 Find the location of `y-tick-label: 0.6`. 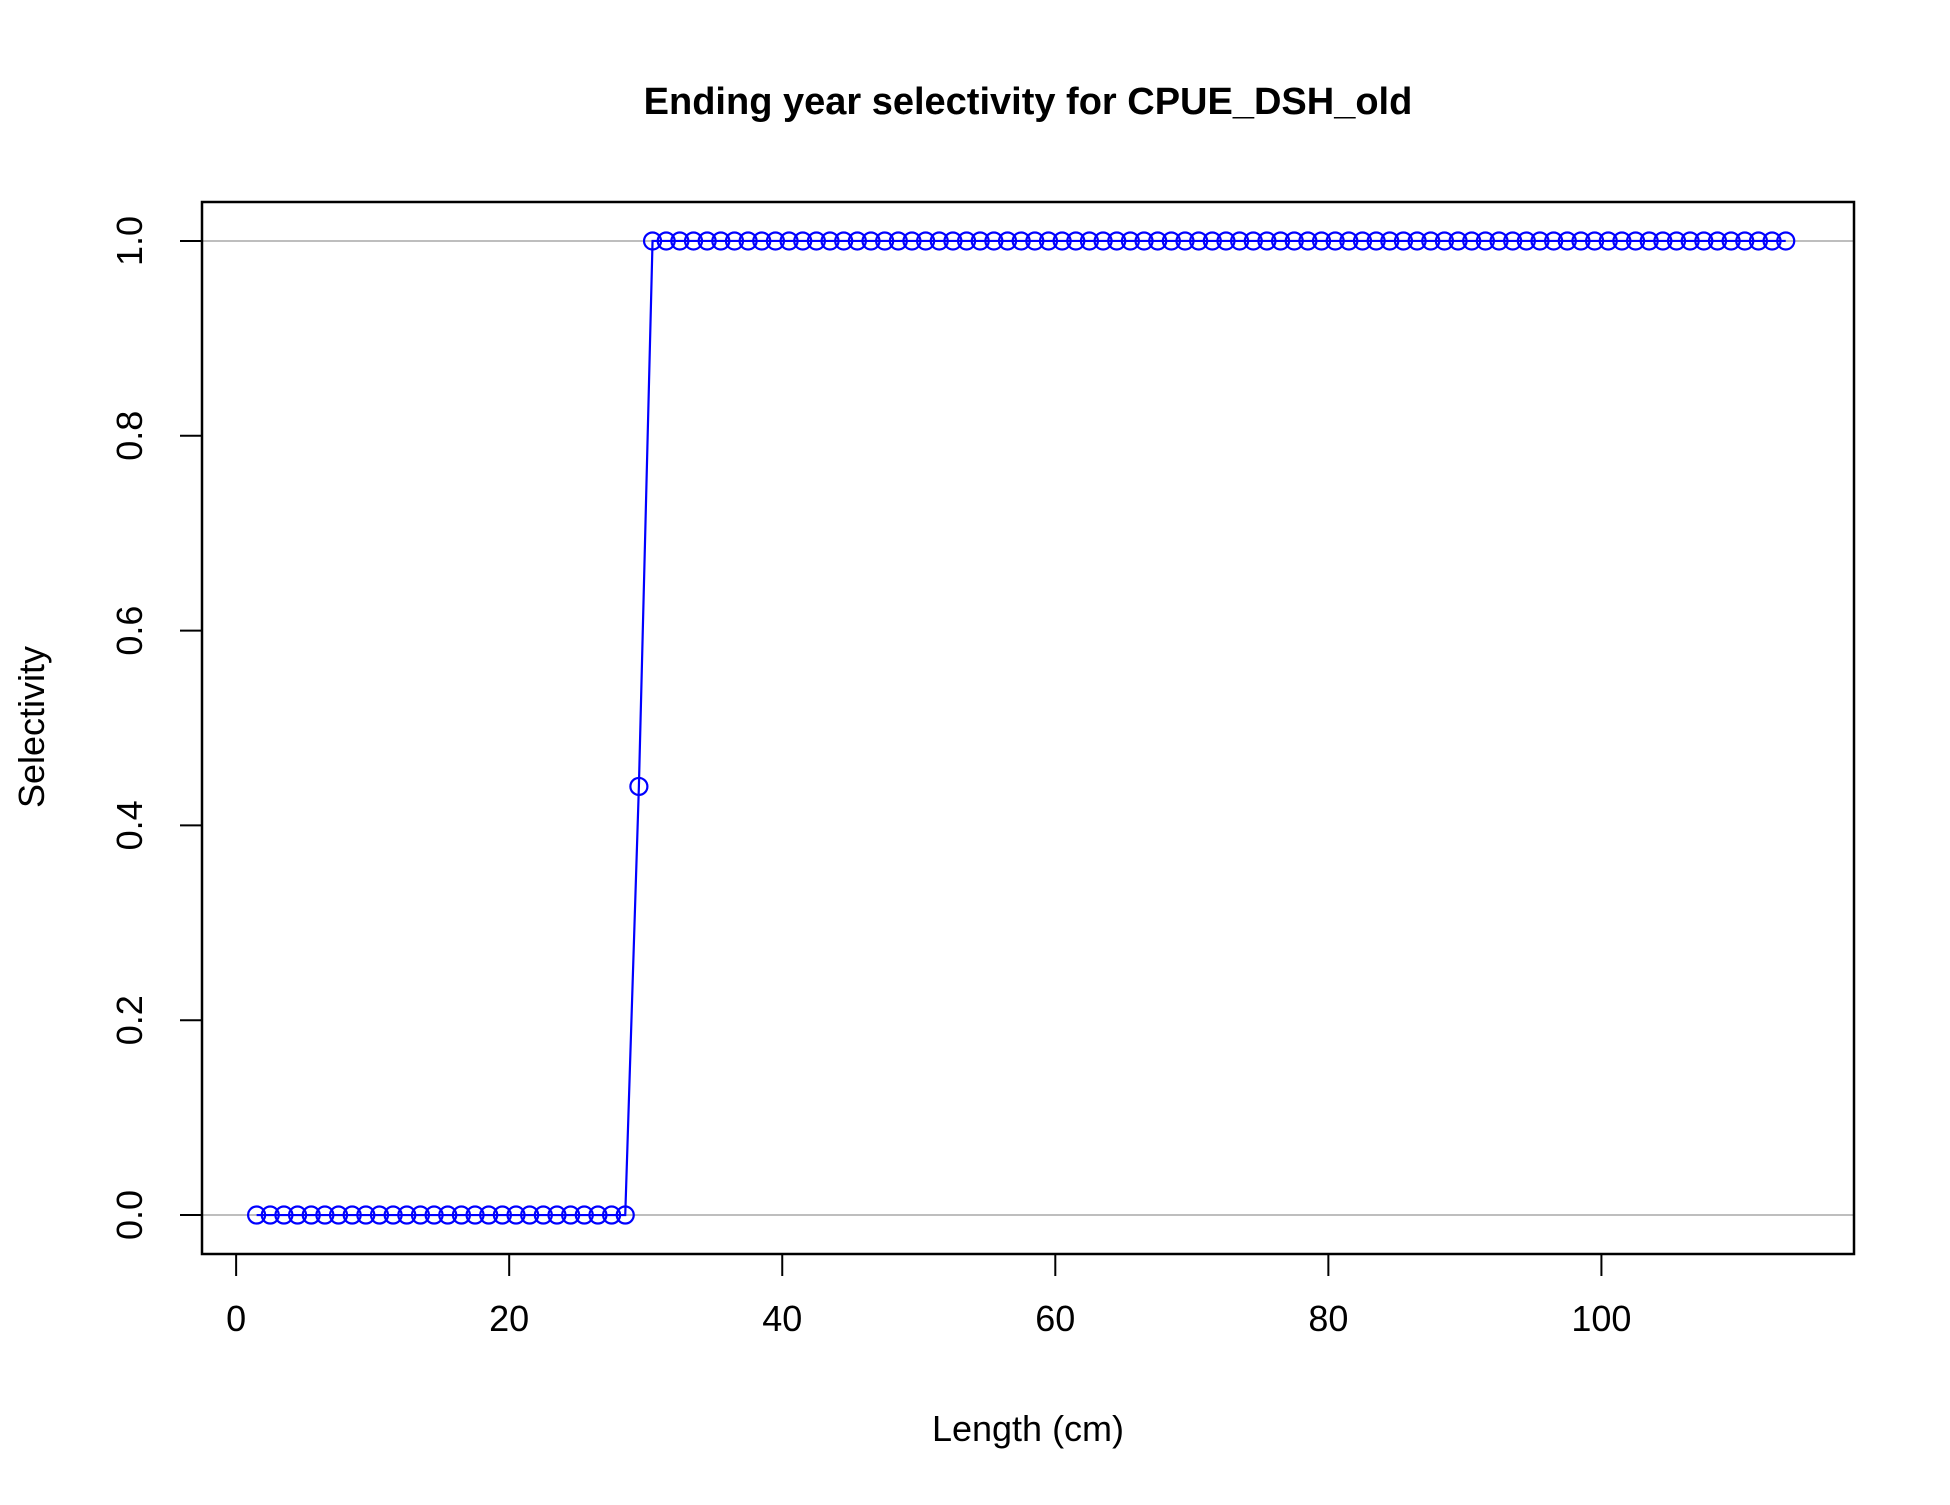

y-tick-label: 0.6 is located at coordinates (129, 631).